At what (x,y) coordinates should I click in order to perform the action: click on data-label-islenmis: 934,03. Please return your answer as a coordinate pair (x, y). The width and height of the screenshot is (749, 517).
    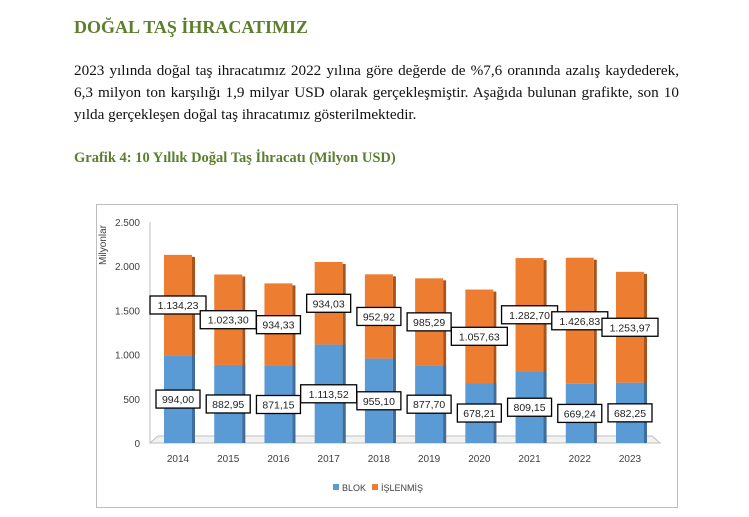
    Looking at the image, I should click on (329, 304).